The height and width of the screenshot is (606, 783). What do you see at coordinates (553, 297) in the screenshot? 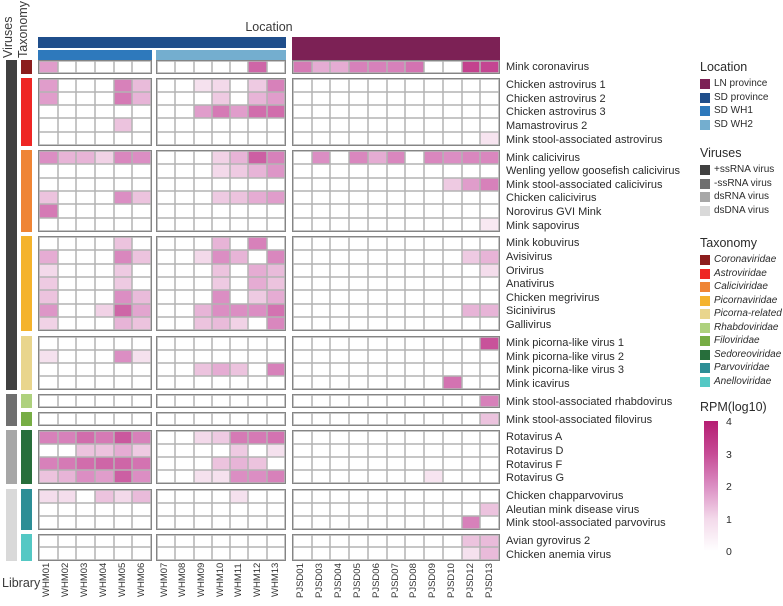
I see `row-label: Chicken megrivirus` at bounding box center [553, 297].